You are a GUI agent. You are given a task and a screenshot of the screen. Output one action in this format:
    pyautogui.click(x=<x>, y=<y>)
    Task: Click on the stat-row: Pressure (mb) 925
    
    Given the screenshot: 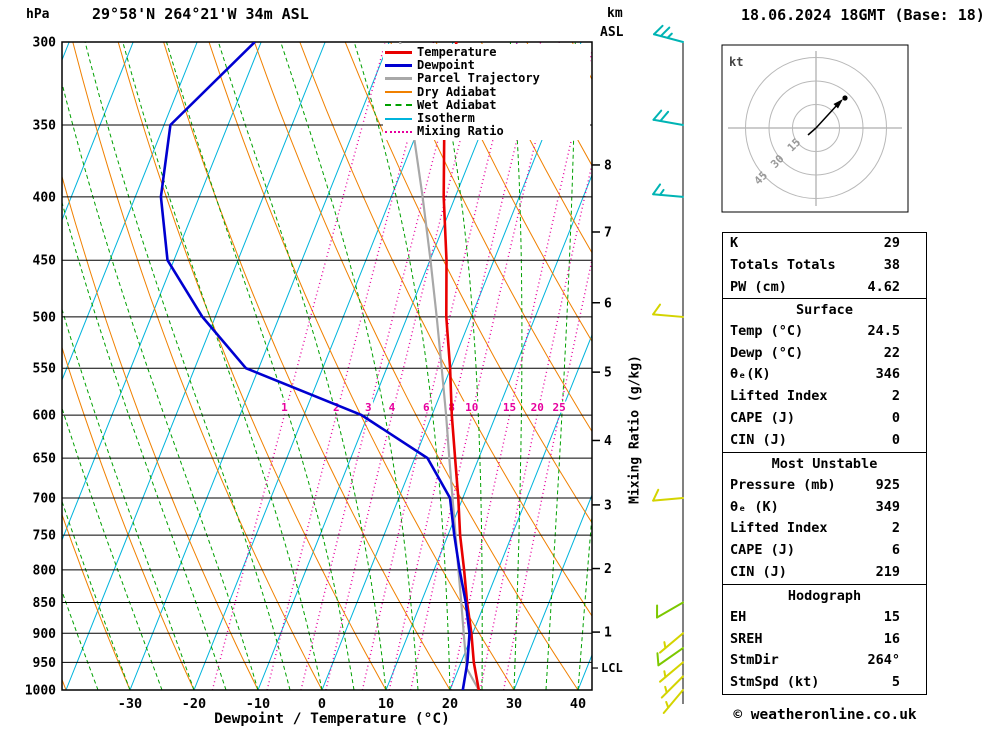 What is the action you would take?
    pyautogui.click(x=824, y=486)
    